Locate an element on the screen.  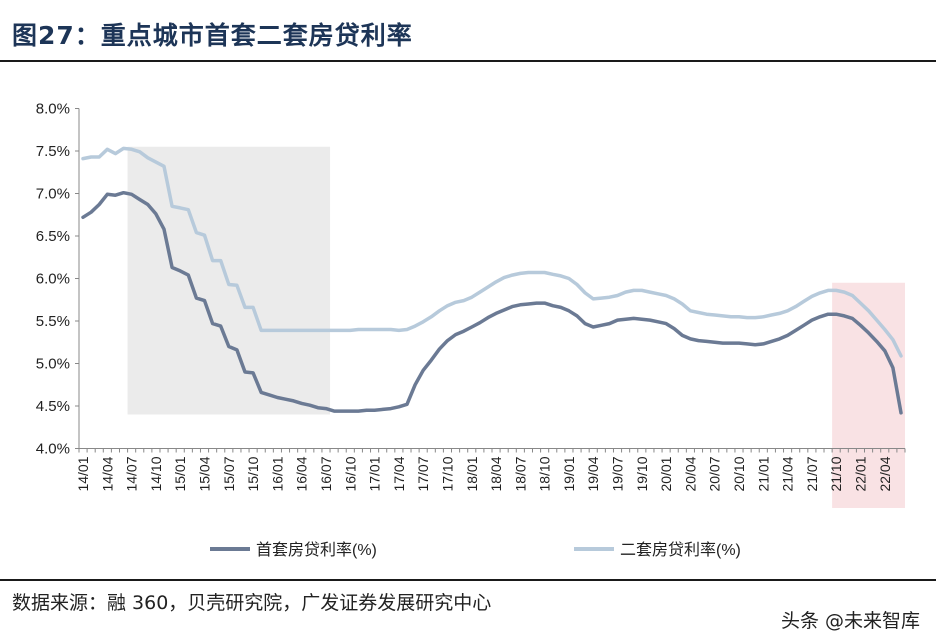
title-divider is located at coordinates (468, 61).